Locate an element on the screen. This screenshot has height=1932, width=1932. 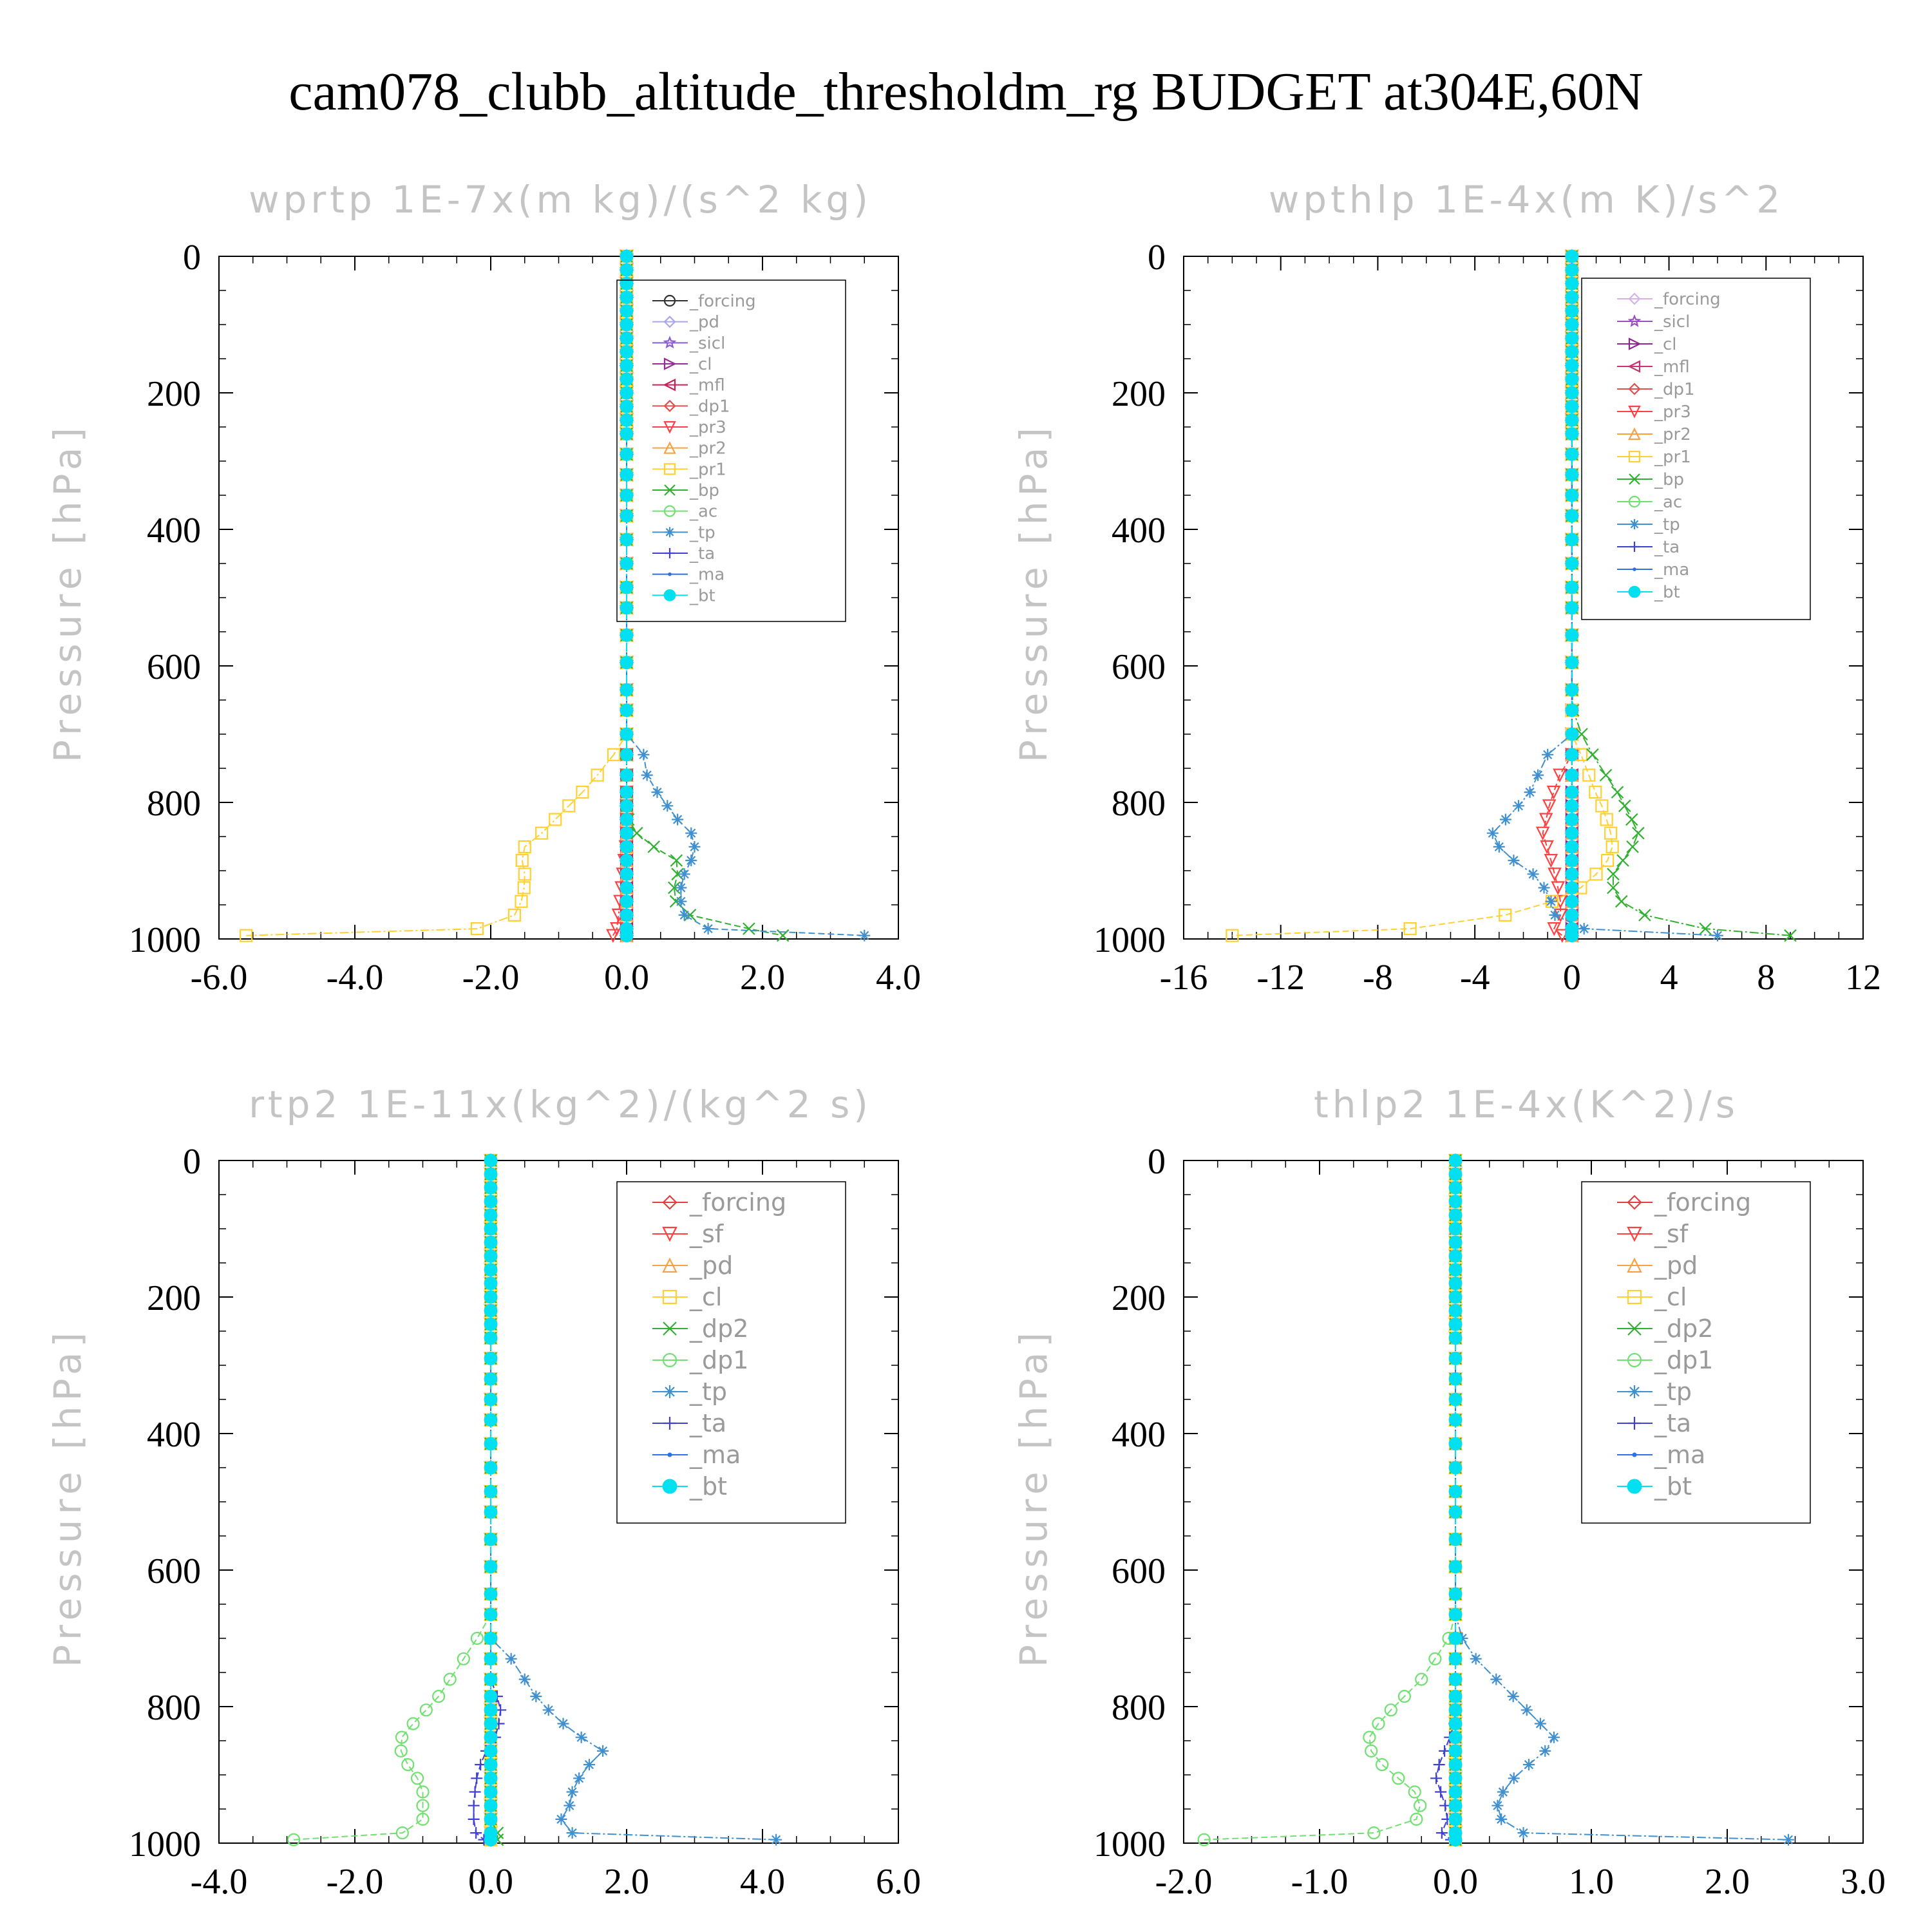
series-bt is located at coordinates (1455, 1500).